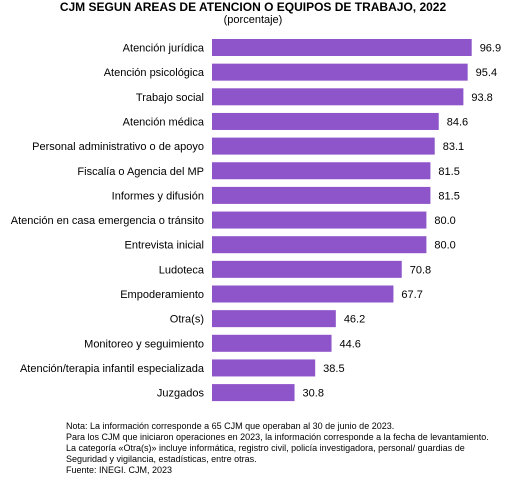 The width and height of the screenshot is (506, 480). I want to click on category-label: Fiscalía o Agencia del MP, so click(140, 172).